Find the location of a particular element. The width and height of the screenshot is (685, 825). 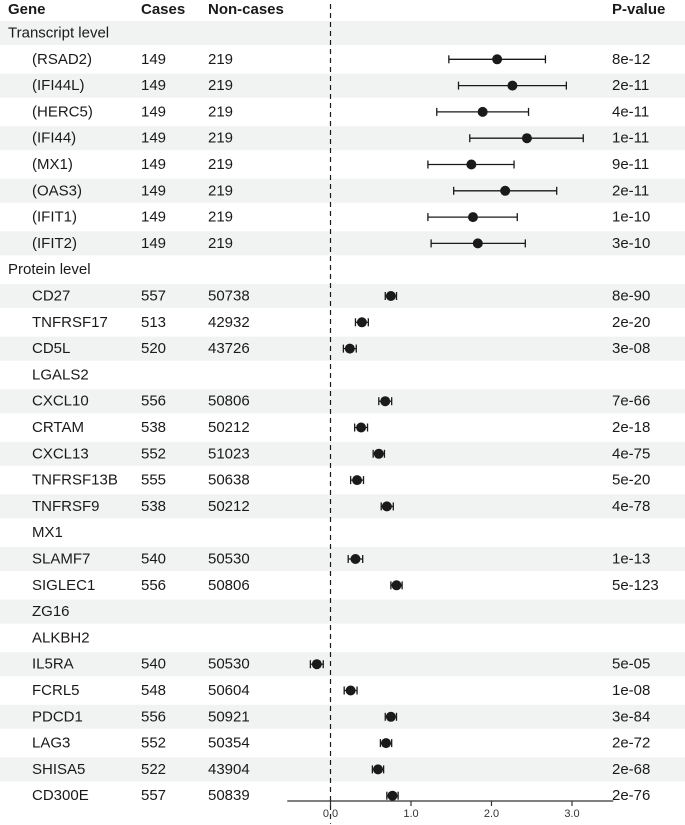

cases-value: 520 is located at coordinates (153, 348).